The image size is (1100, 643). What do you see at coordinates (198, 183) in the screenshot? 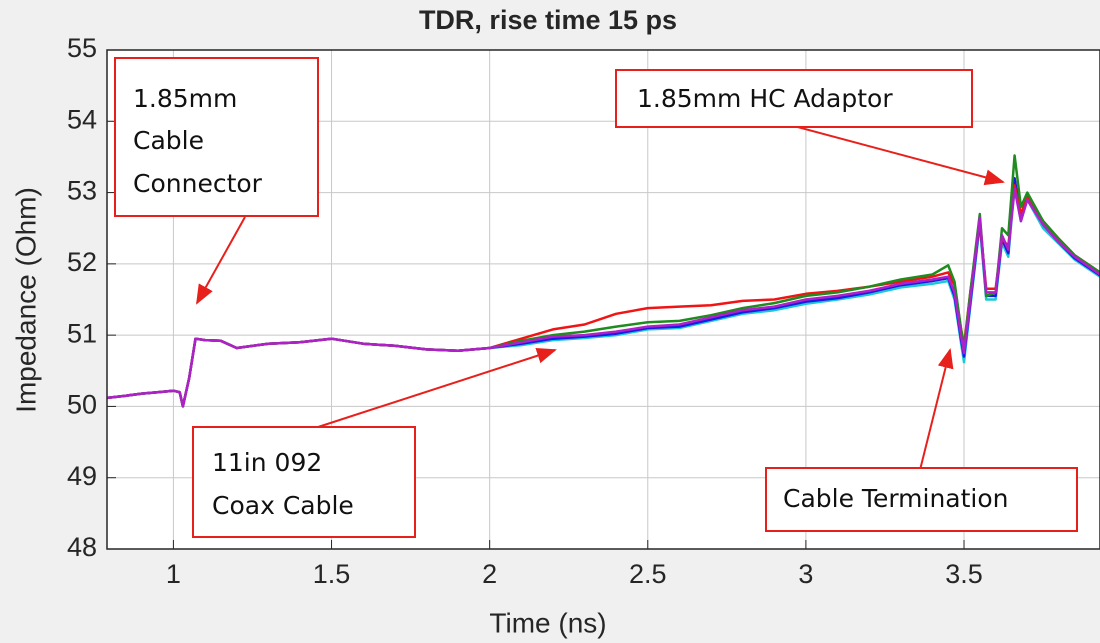
I see `annotation-text: Connector` at bounding box center [198, 183].